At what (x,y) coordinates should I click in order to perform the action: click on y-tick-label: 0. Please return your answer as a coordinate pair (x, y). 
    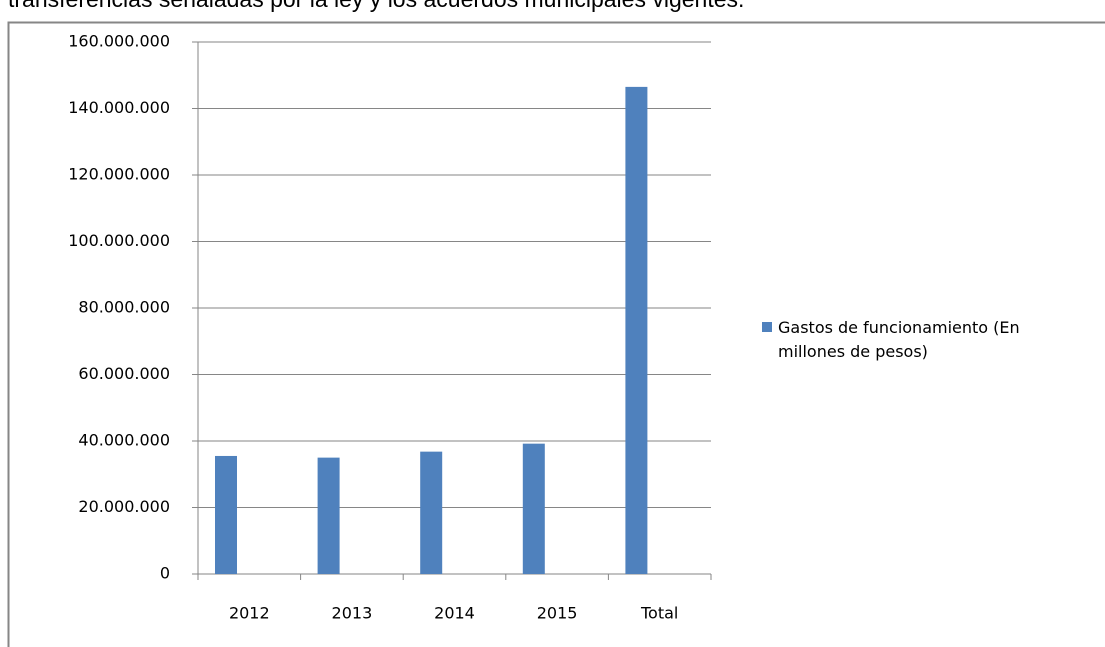
    Looking at the image, I should click on (165, 573).